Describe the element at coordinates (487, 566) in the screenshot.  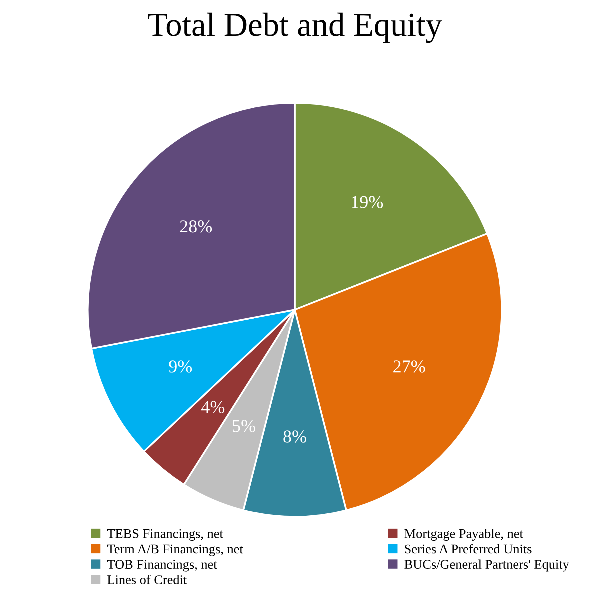
I see `legend-label: BUCs/General Partners' Equity` at that location.